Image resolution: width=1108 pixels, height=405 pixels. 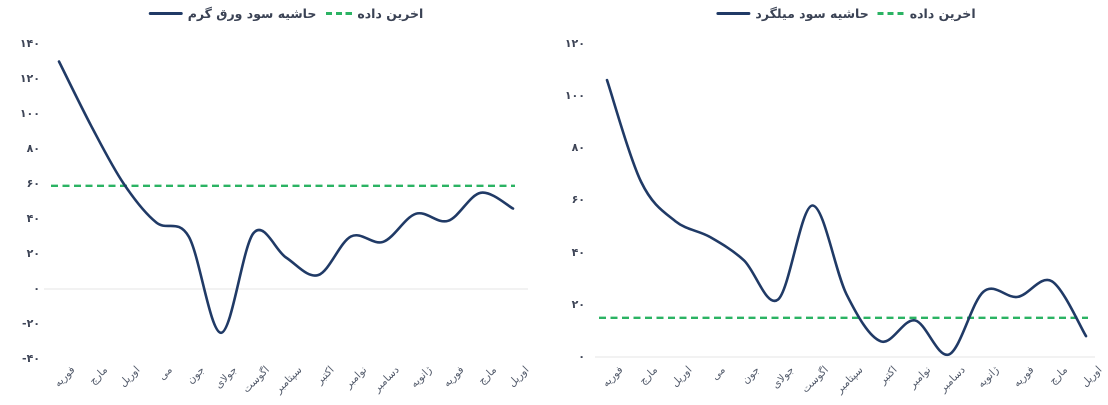 What do you see at coordinates (31, 358) in the screenshot?
I see `y-tick-label: -۴۰` at bounding box center [31, 358].